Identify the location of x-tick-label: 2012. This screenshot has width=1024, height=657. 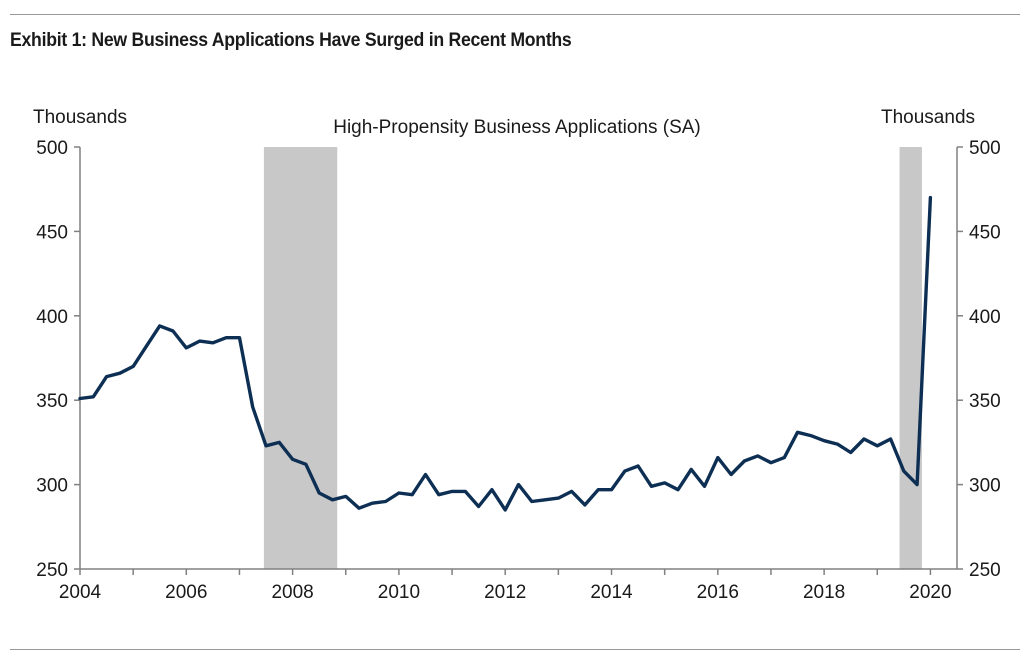
(505, 592).